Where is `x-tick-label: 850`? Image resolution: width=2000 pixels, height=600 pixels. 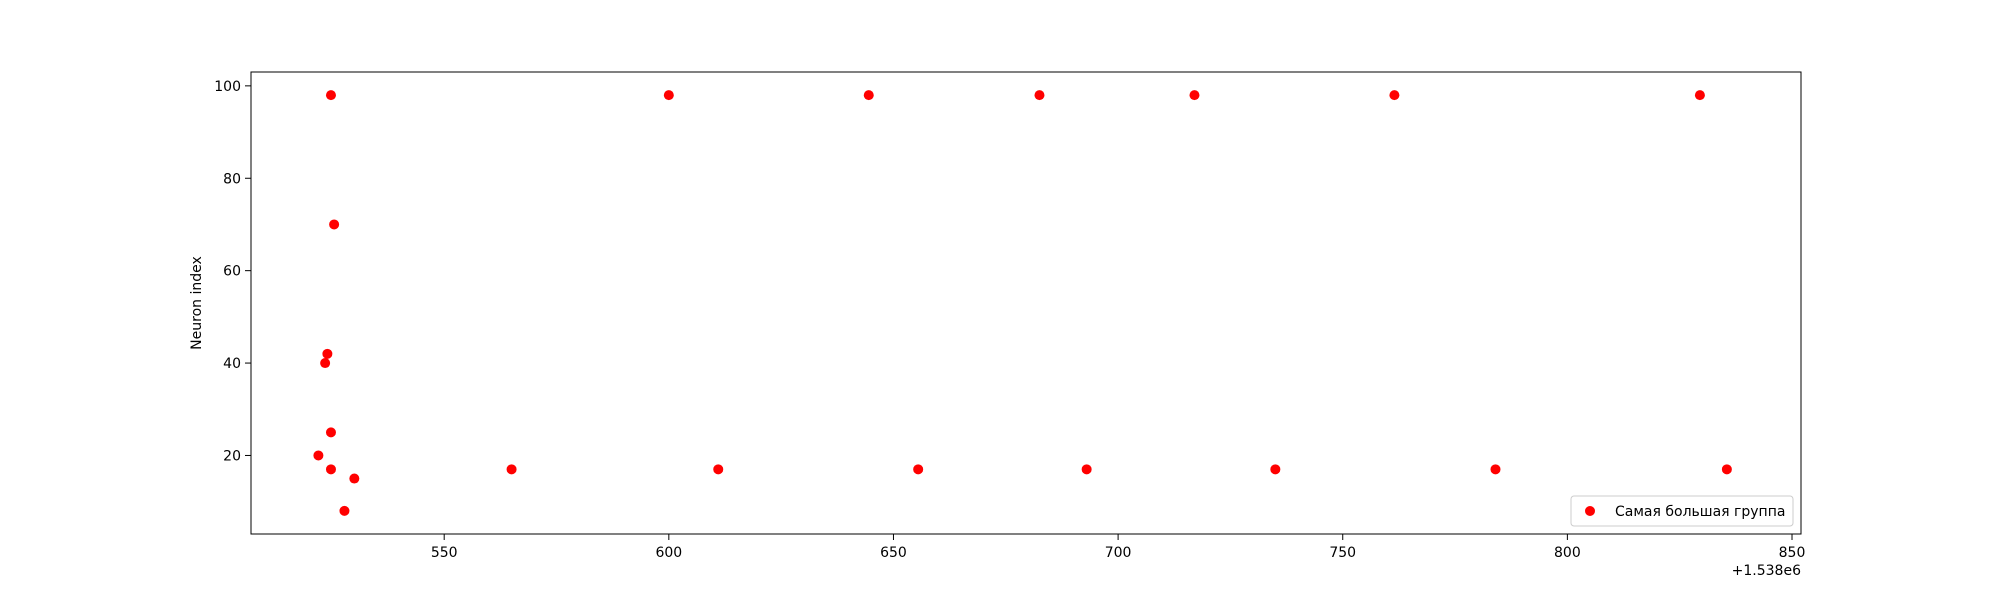
x-tick-label: 850 is located at coordinates (1792, 553).